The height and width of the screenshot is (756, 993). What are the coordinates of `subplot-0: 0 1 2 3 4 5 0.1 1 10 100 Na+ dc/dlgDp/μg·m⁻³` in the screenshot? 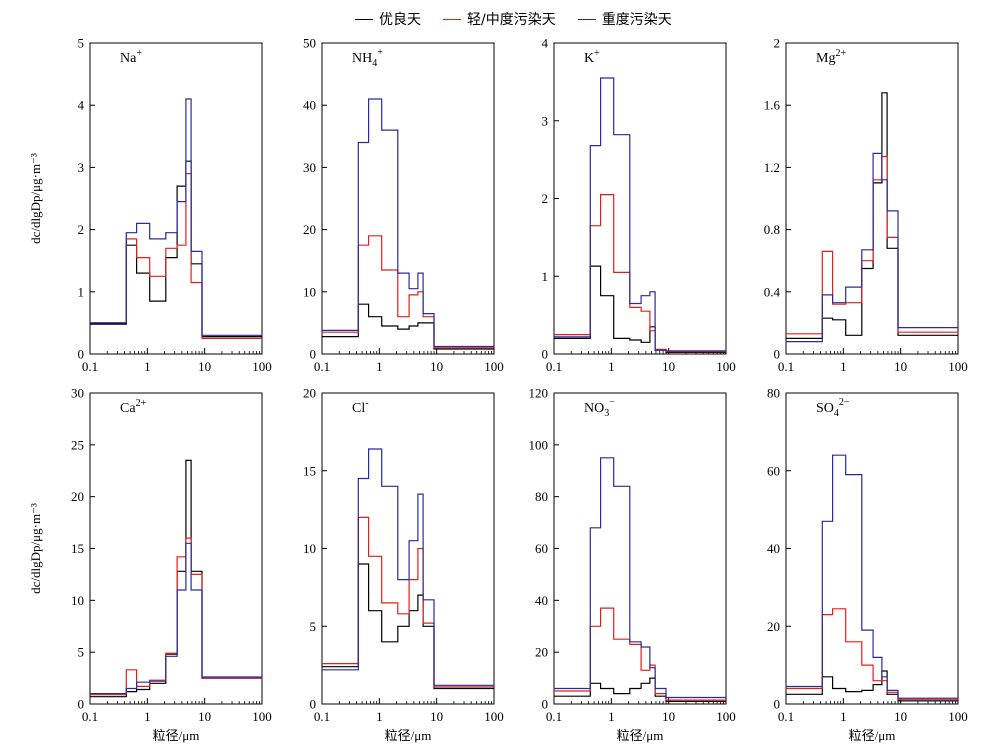 It's located at (150, 205).